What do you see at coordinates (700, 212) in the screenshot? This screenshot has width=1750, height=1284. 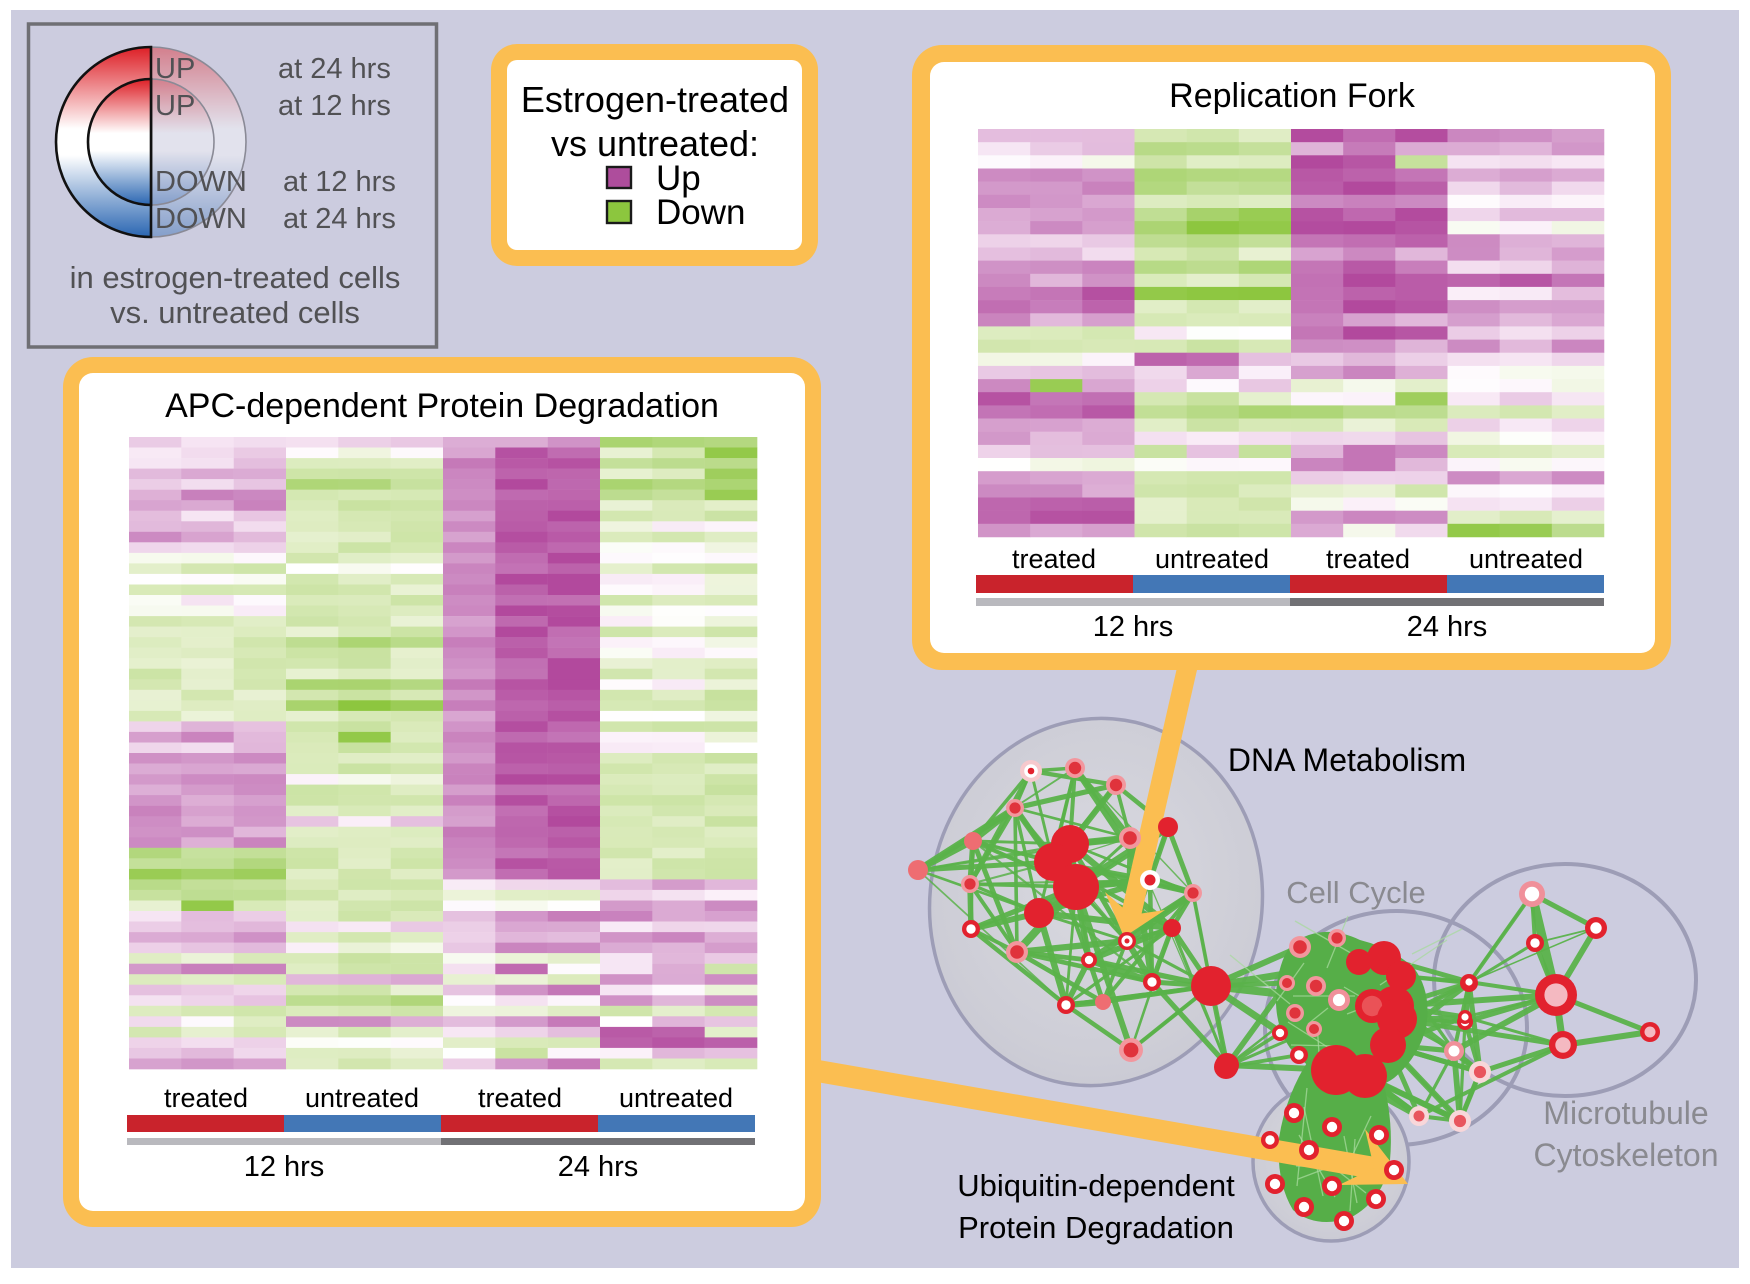 I see `svg-text: Down` at bounding box center [700, 212].